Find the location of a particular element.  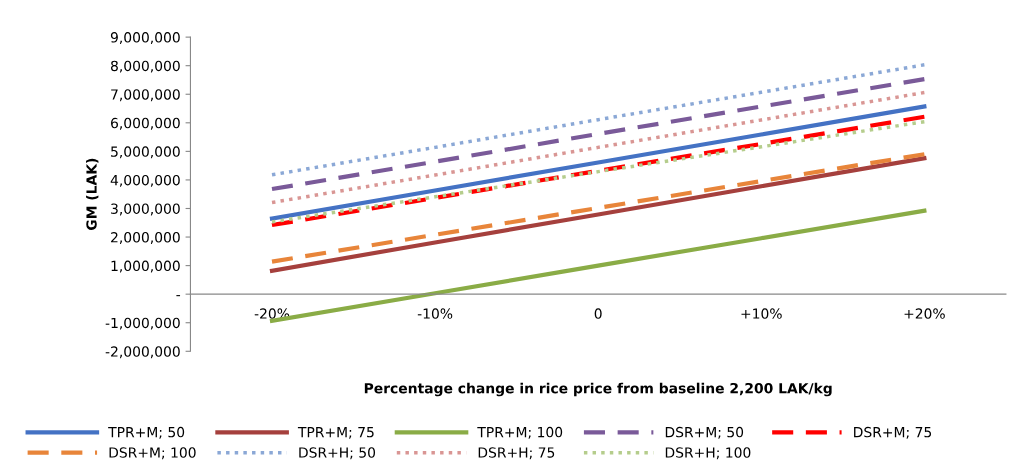

x-tick-label: 0 is located at coordinates (598, 313).